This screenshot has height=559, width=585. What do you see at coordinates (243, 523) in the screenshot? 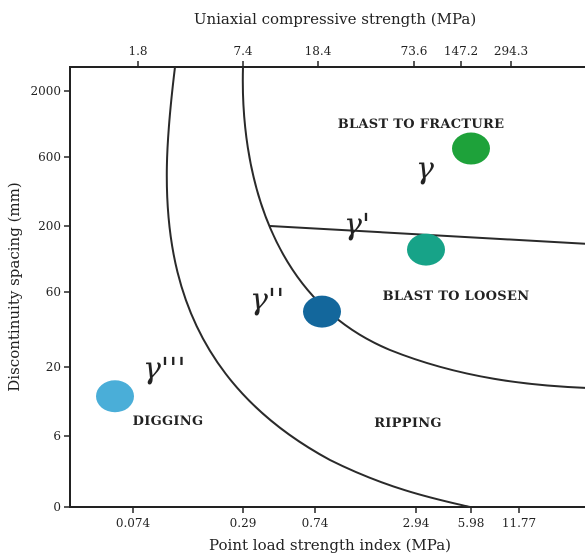
I see `x-tick-label: 0.29` at bounding box center [243, 523].